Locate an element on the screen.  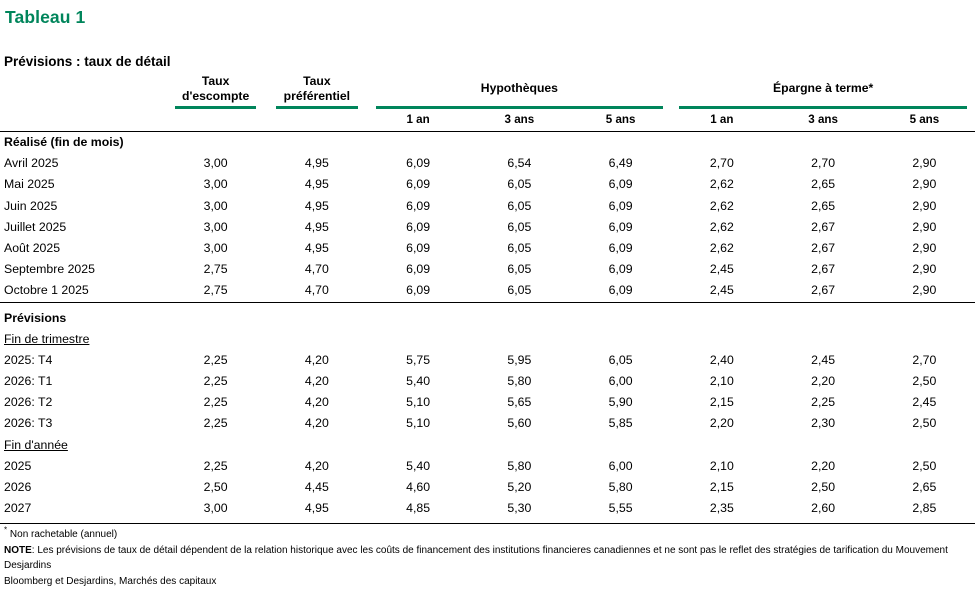
row-label: Septembre 2025 is located at coordinates (49, 269).